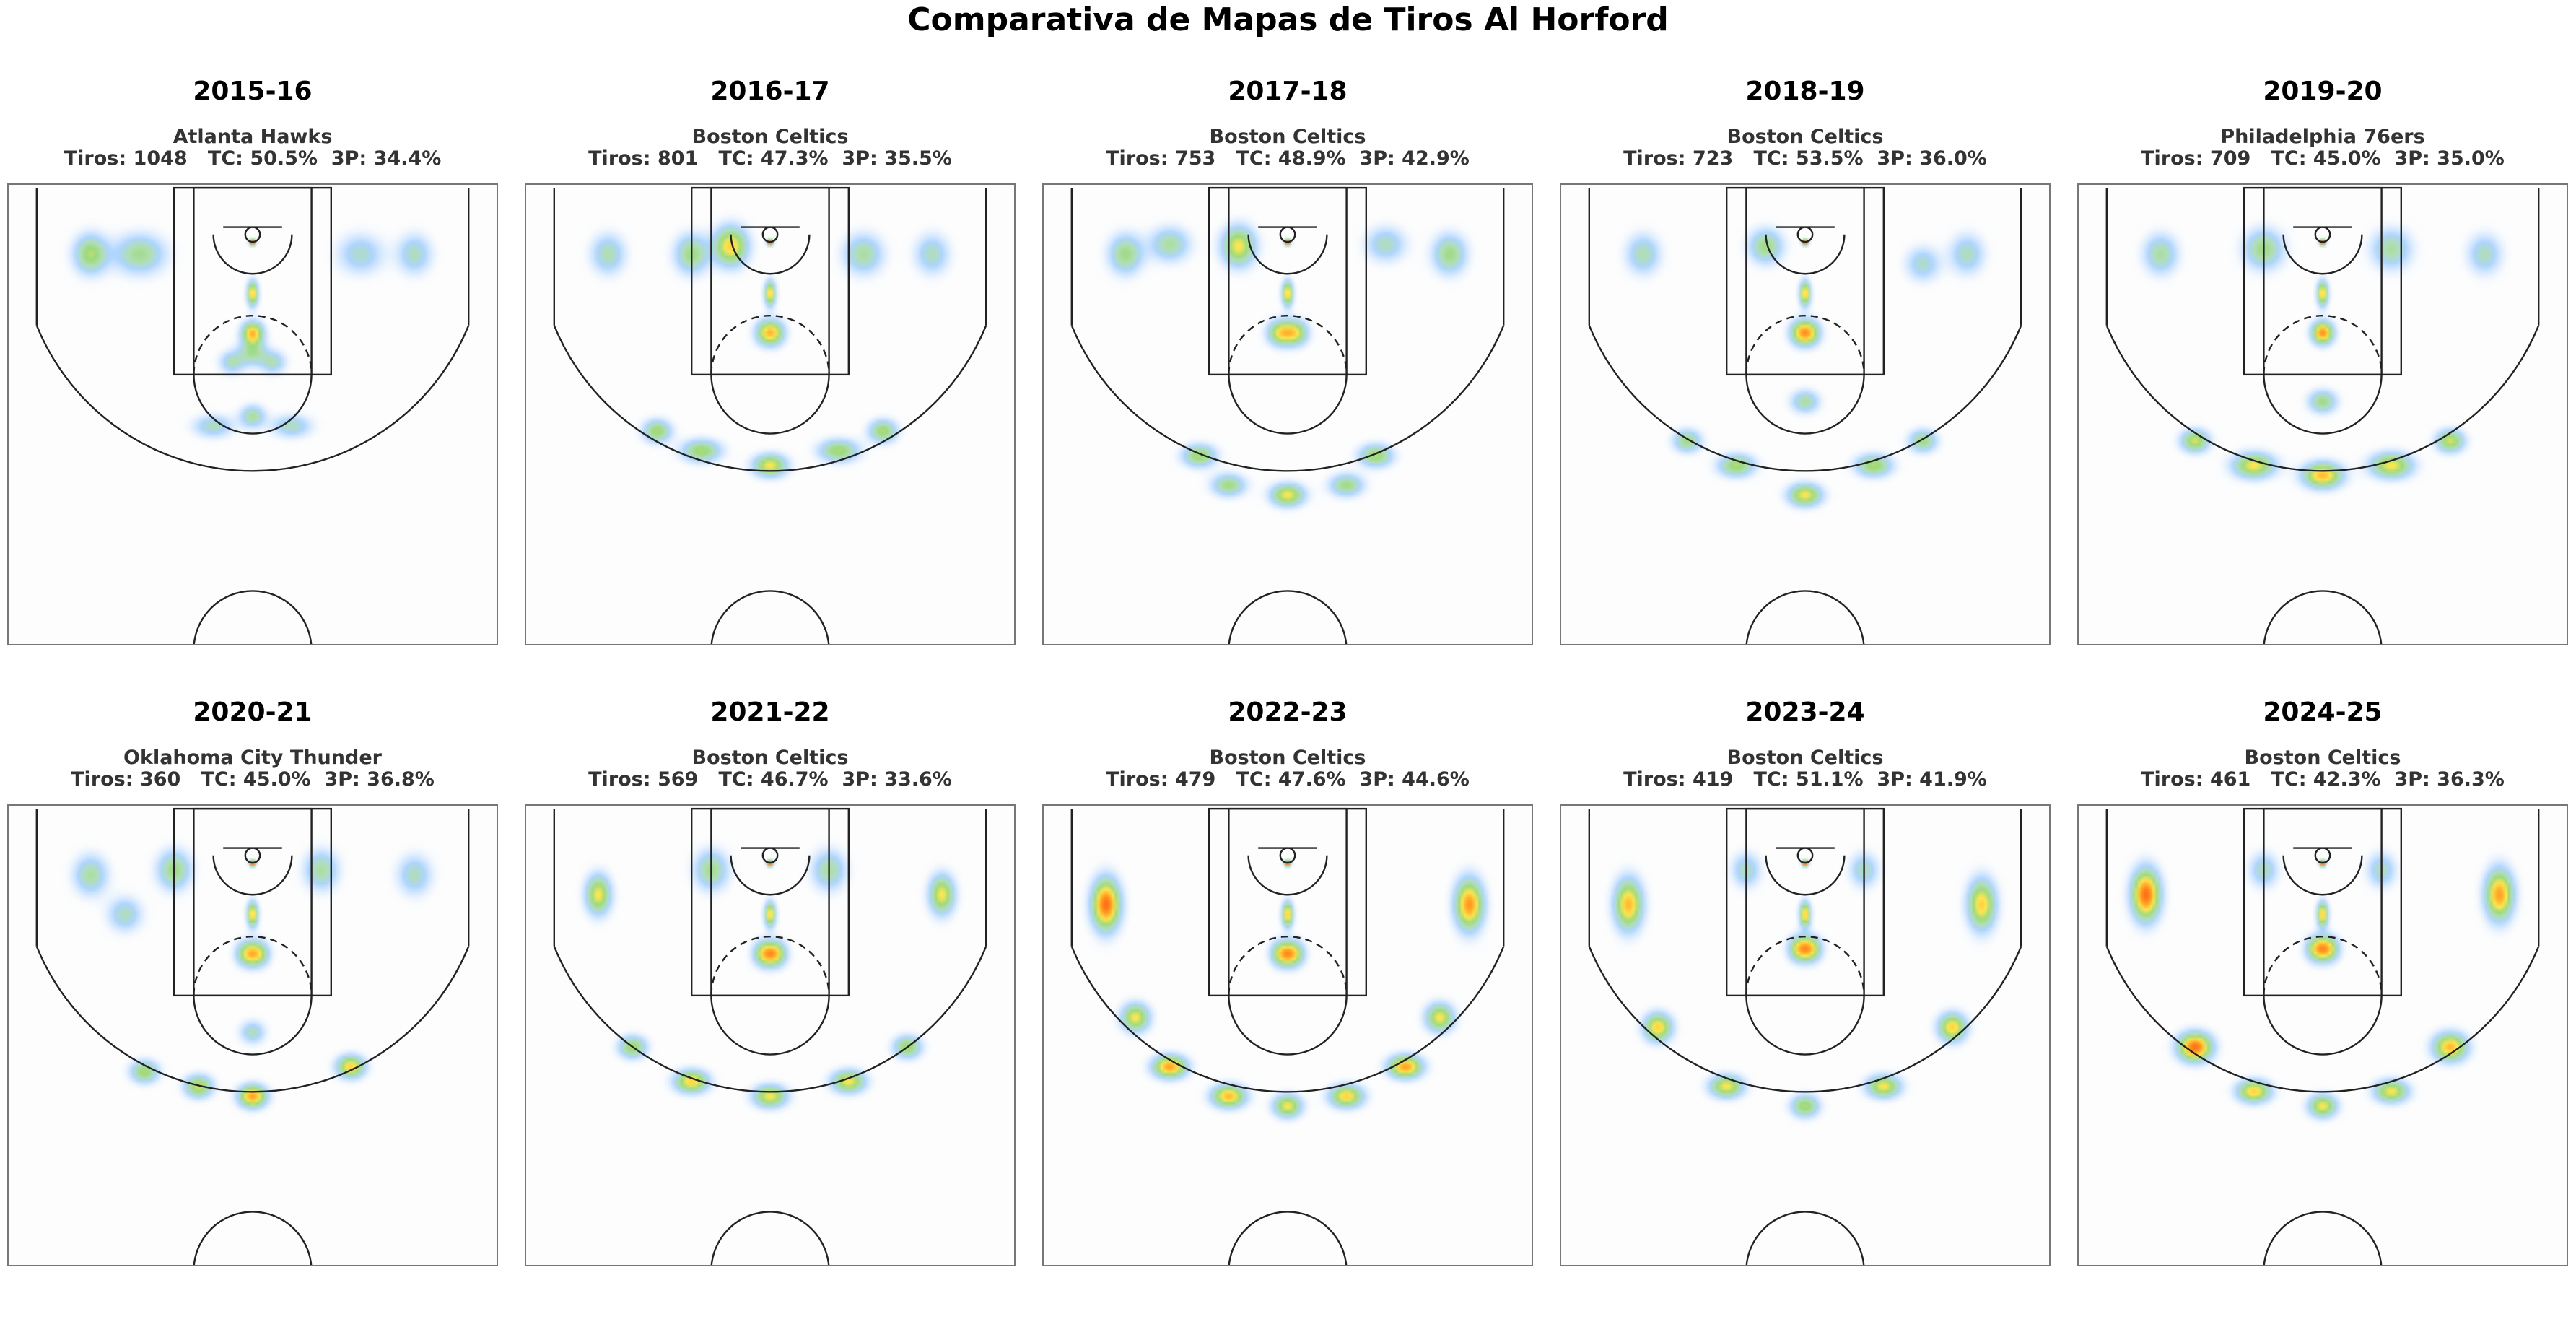 This screenshot has width=2576, height=1340. Describe the element at coordinates (770, 779) in the screenshot. I see `stats-label: Tiros: 569 TC: 46.7% 3P: 33.6%` at that location.